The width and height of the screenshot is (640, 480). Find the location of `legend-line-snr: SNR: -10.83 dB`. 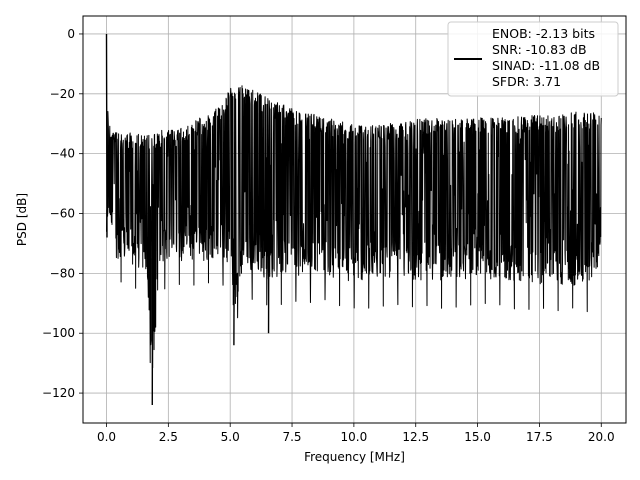

legend-line-snr: SNR: -10.83 dB is located at coordinates (539, 49).